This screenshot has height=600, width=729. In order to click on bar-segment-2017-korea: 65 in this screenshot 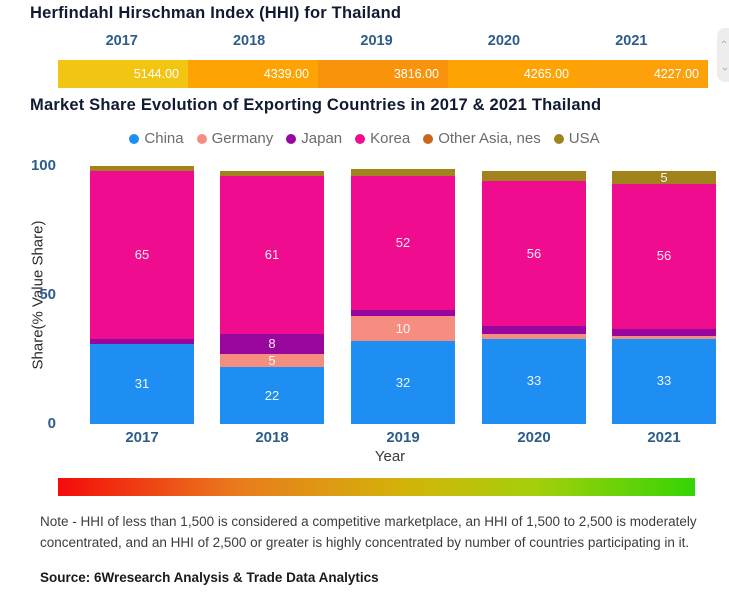, I will do `click(142, 255)`.